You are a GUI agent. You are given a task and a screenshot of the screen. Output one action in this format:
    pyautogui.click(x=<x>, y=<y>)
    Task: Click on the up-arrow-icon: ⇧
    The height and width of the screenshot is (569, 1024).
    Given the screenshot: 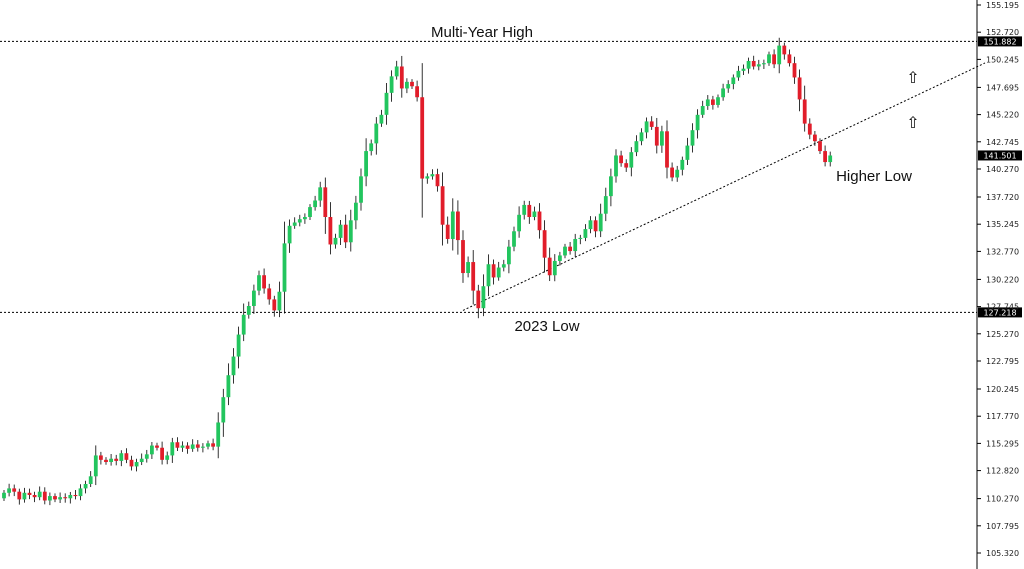 What is the action you would take?
    pyautogui.click(x=912, y=122)
    